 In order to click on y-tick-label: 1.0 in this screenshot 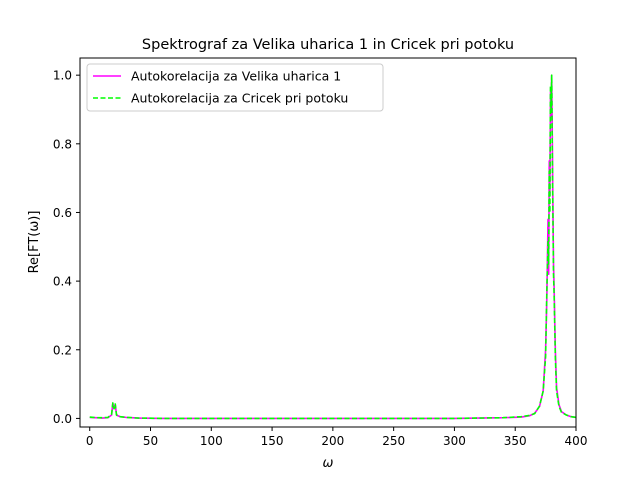, I will do `click(62, 76)`.